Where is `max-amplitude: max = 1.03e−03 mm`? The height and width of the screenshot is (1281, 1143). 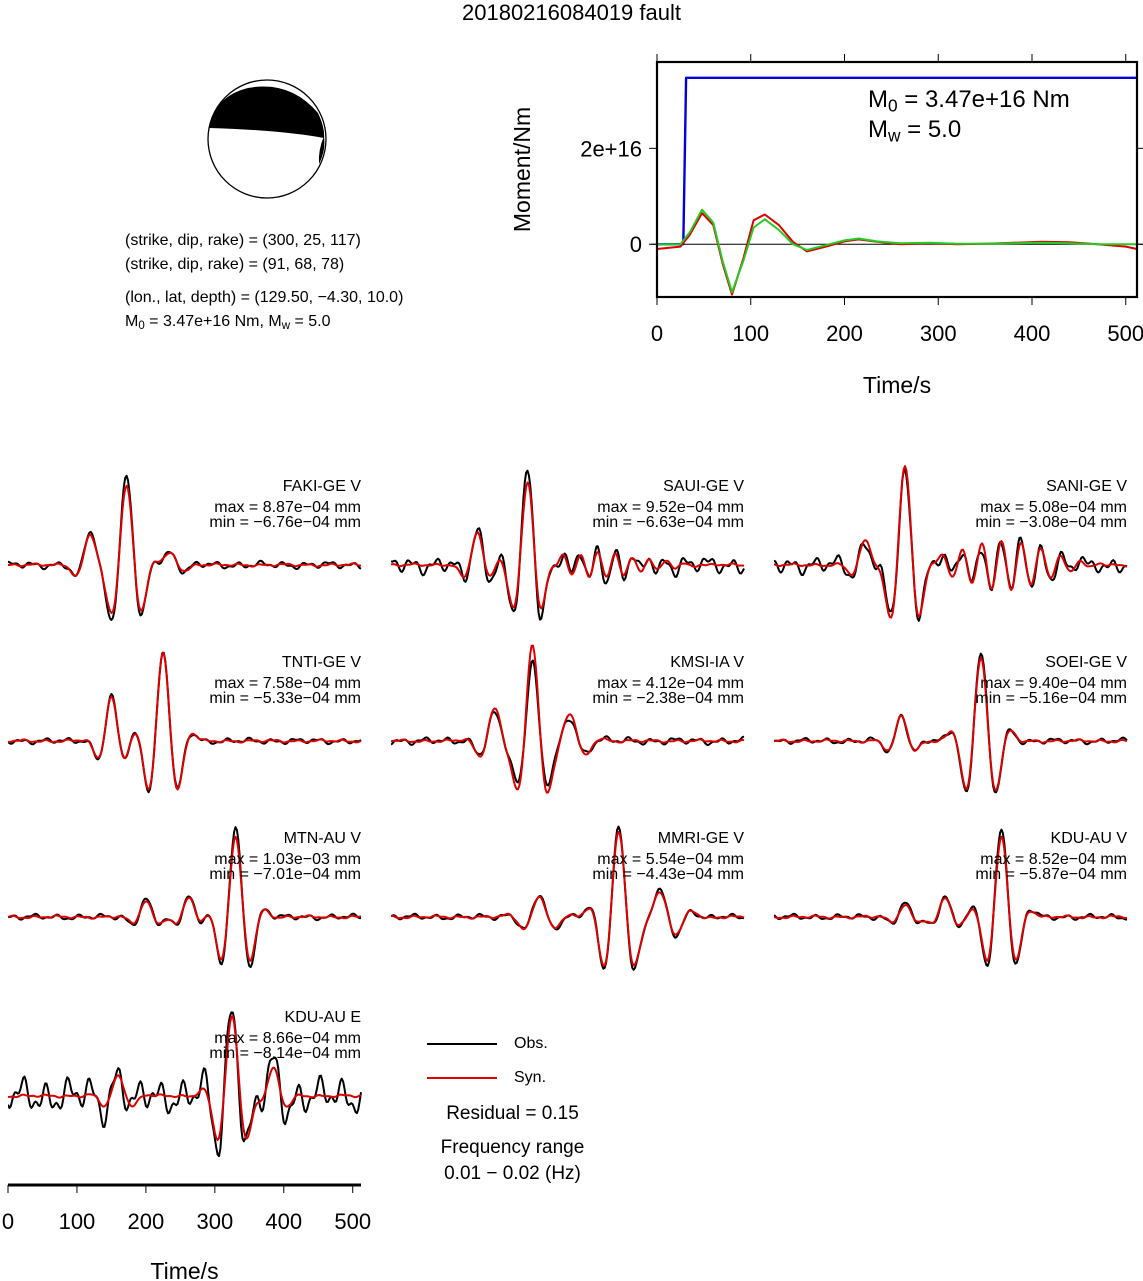
max-amplitude: max = 1.03e−03 mm is located at coordinates (287, 859).